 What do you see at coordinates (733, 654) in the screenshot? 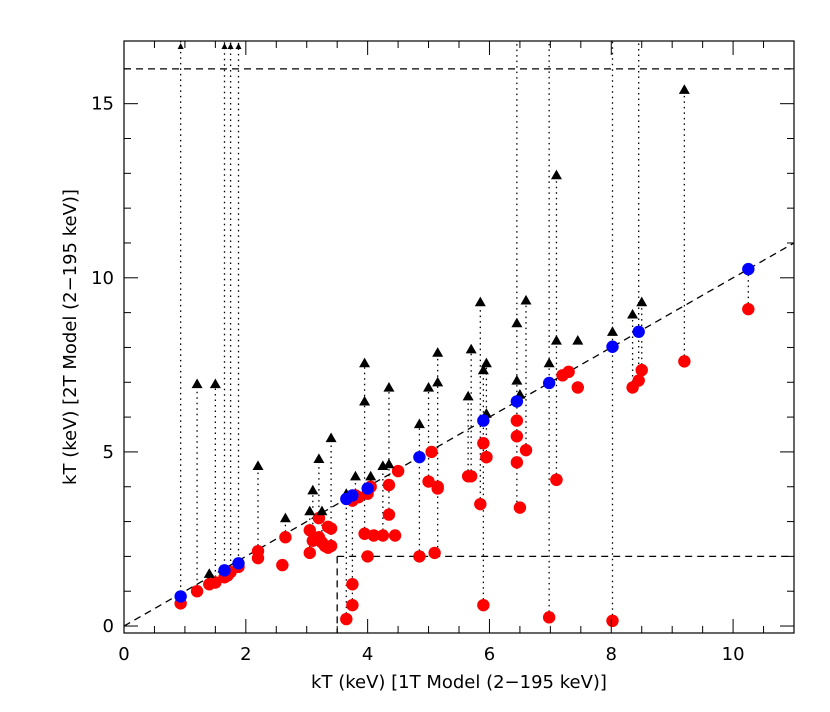
I see `x-tick-label: 10` at bounding box center [733, 654].